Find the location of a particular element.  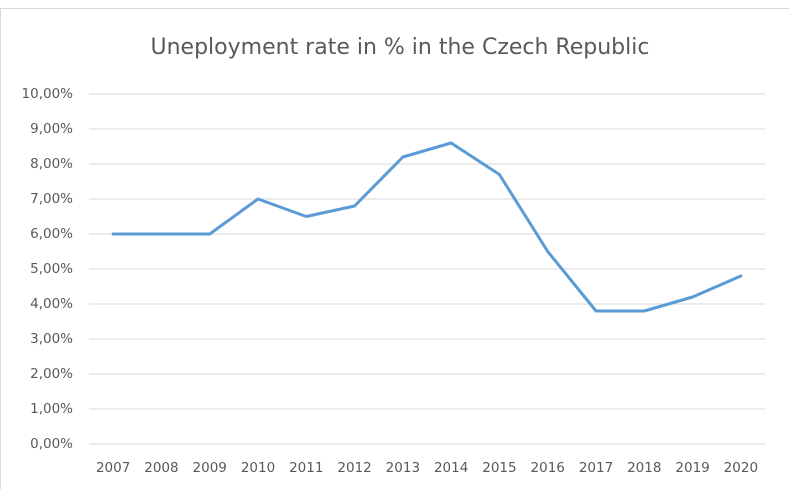

x-tick-label: 2014 is located at coordinates (451, 468).